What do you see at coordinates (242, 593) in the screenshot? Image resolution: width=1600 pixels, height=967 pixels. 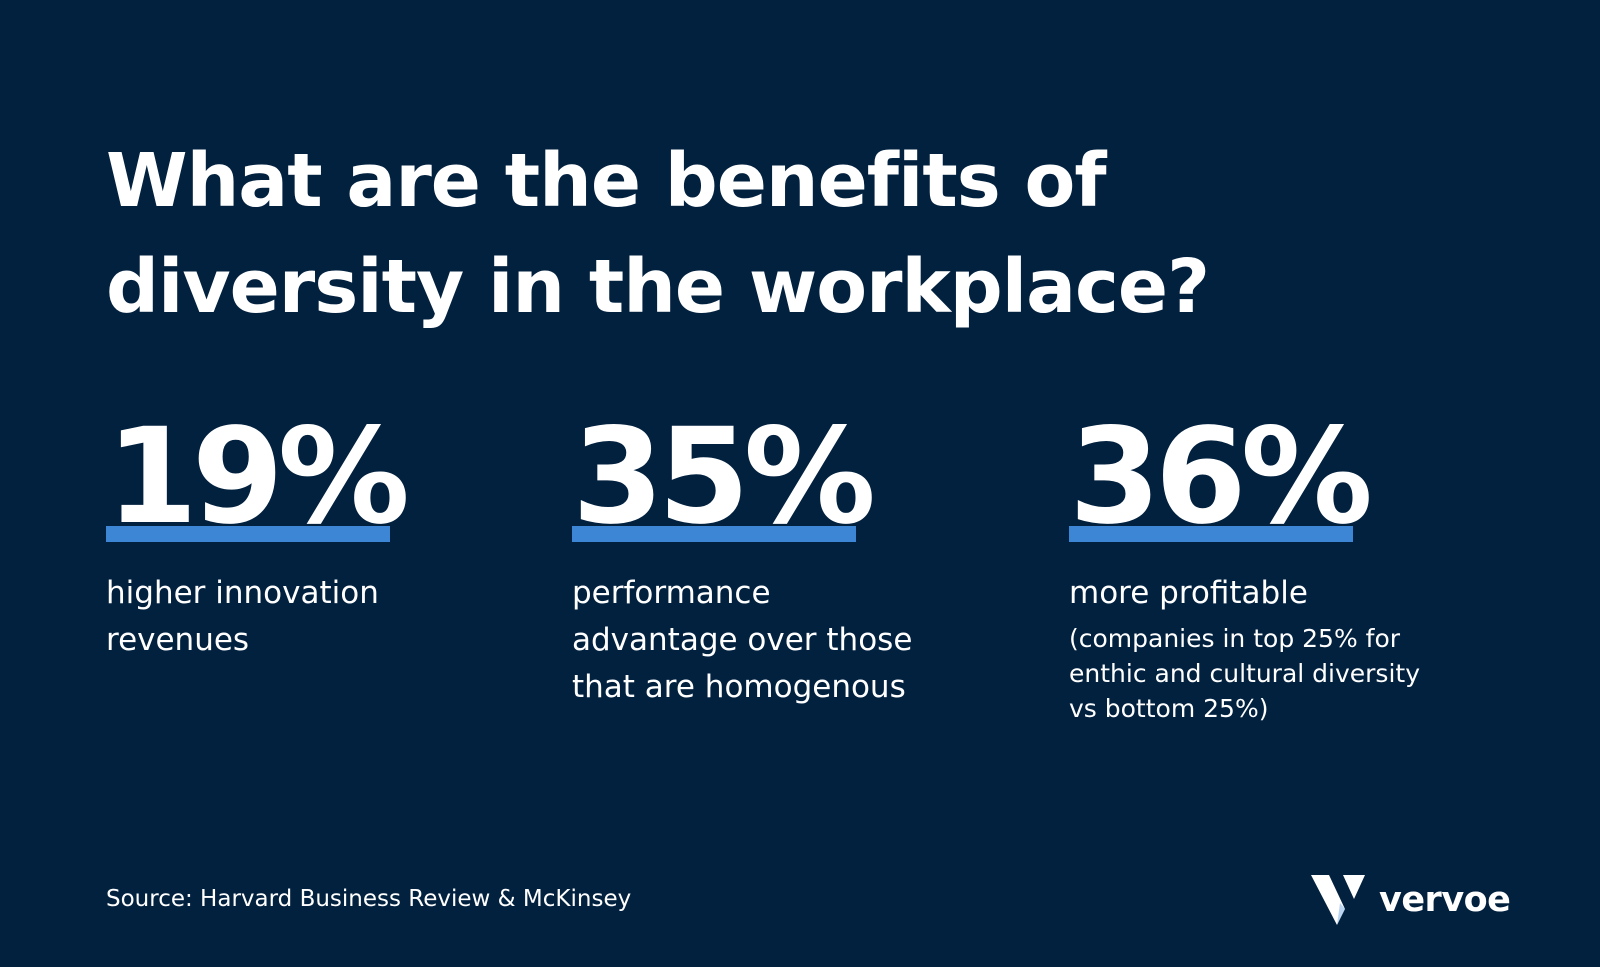 I see `stat-caption-line: higher innovation` at bounding box center [242, 593].